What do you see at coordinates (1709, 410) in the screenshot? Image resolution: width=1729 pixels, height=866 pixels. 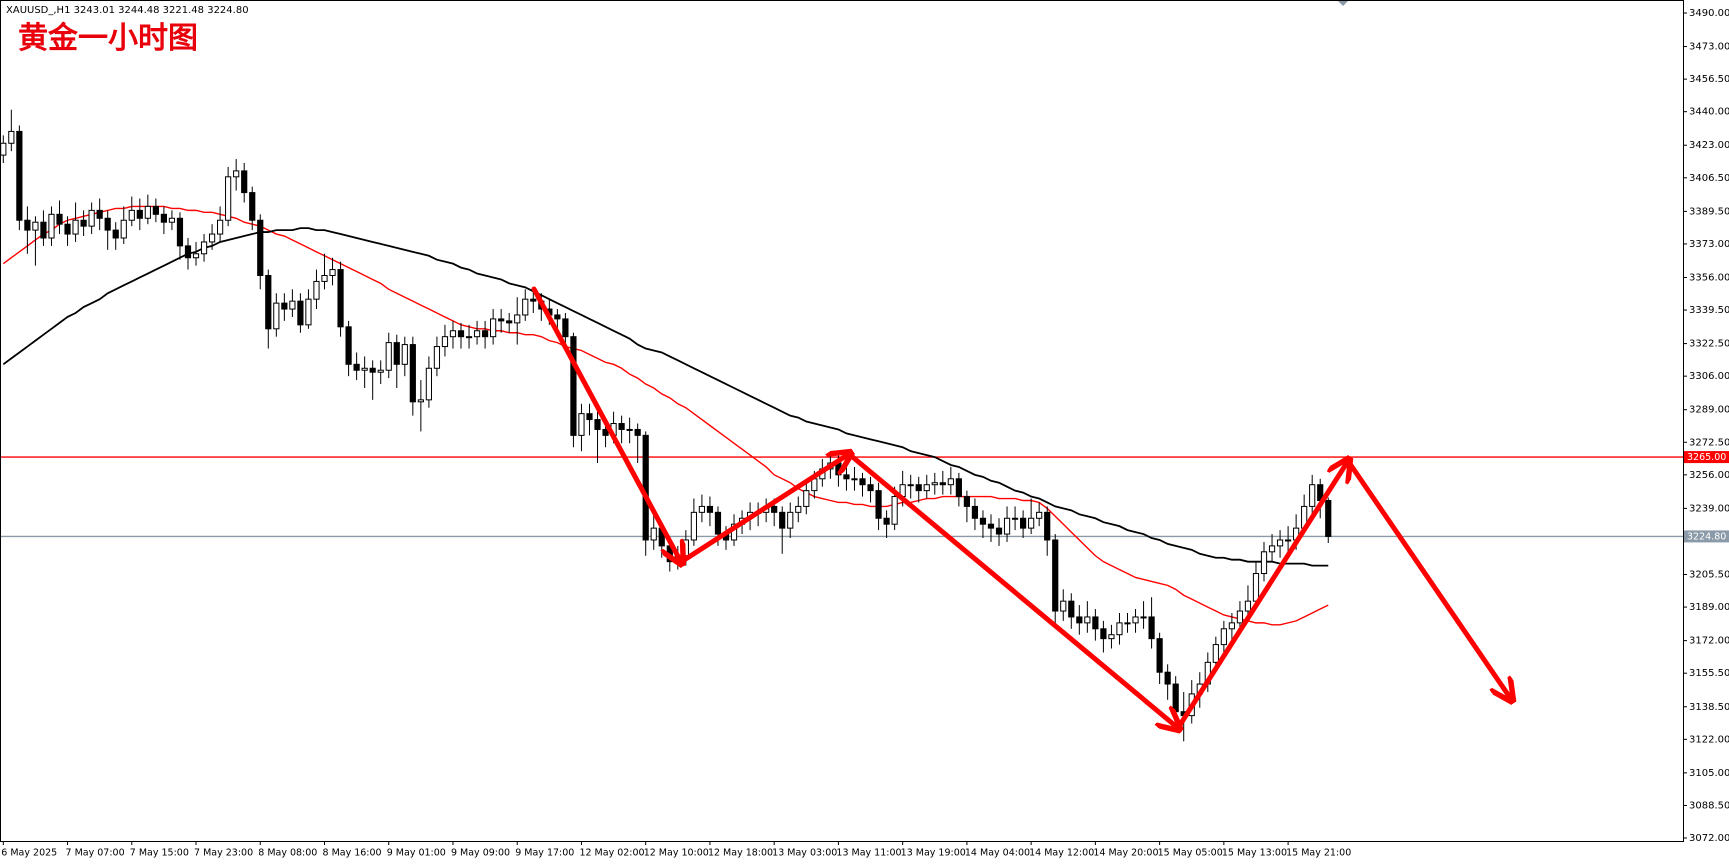 I see `y-tick-label: 3289.00` at bounding box center [1709, 410].